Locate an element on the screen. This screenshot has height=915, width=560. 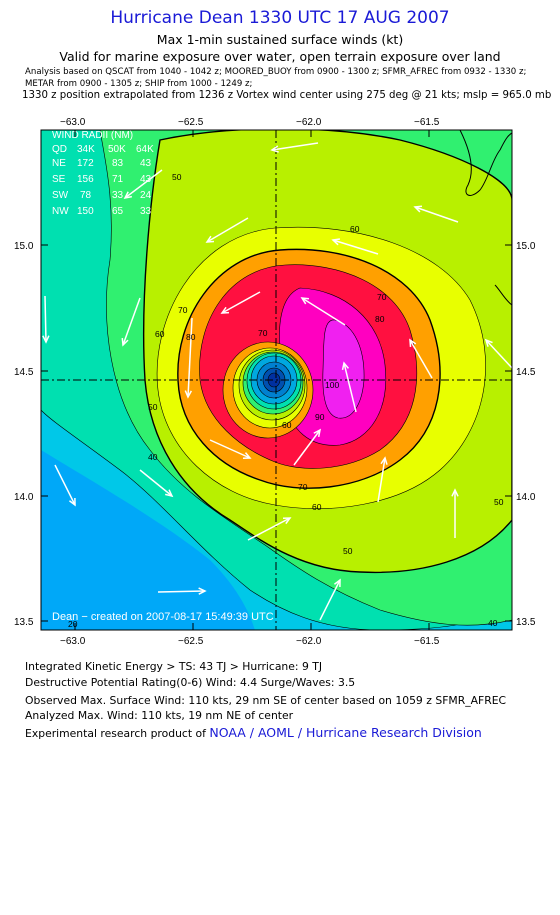
label-70-inner: 70 is located at coordinates (263, 333).